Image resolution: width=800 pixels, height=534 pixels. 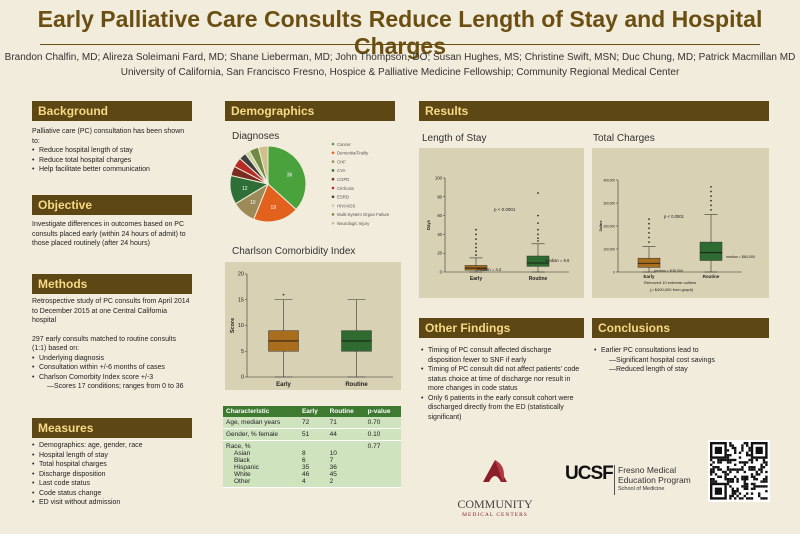 I want to click on table-cell: 8 6 35 46 4, so click(x=313, y=464).